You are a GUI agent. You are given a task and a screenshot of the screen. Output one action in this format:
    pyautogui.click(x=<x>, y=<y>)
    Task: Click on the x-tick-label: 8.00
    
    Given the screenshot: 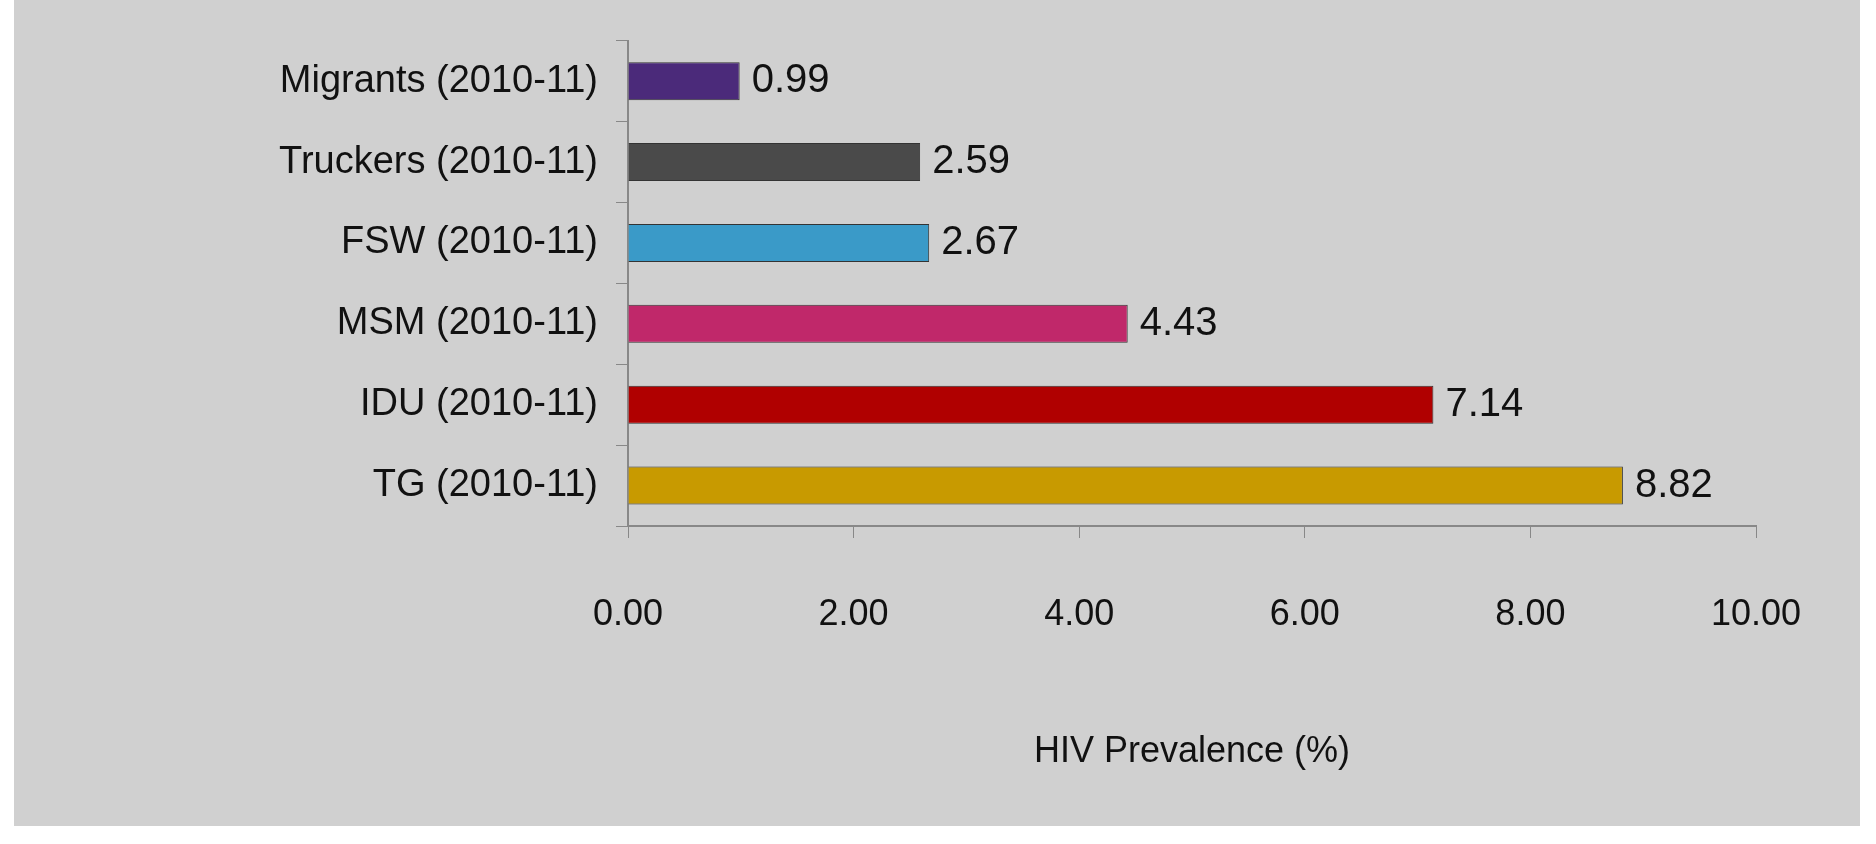 What is the action you would take?
    pyautogui.click(x=1530, y=612)
    